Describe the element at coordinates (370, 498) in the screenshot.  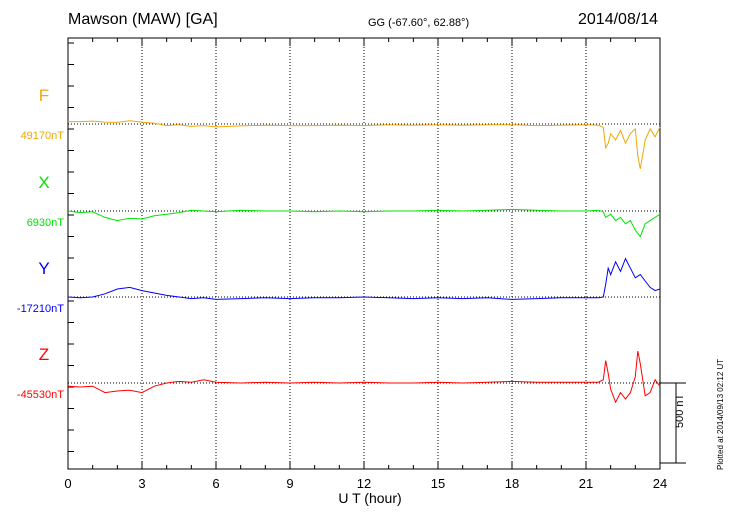
I see `x-axis-label: U T (hour)` at that location.